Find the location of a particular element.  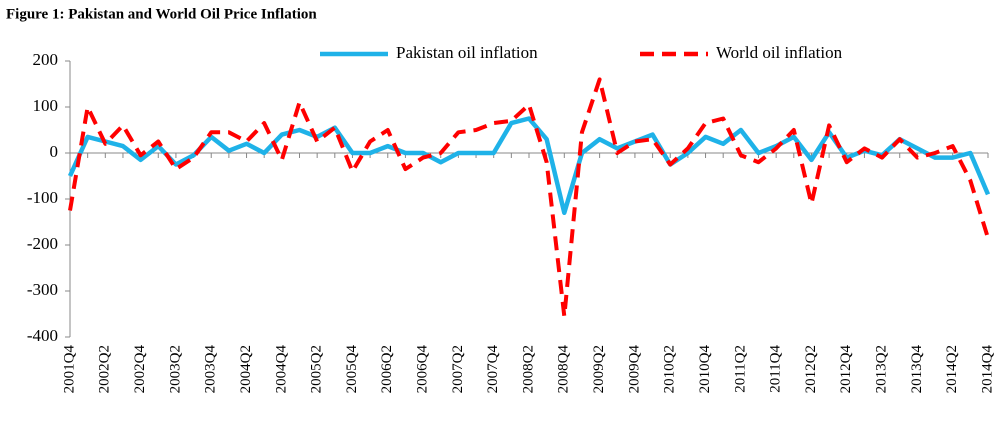

x-tick-label: 2007Q4 is located at coordinates (493, 369).